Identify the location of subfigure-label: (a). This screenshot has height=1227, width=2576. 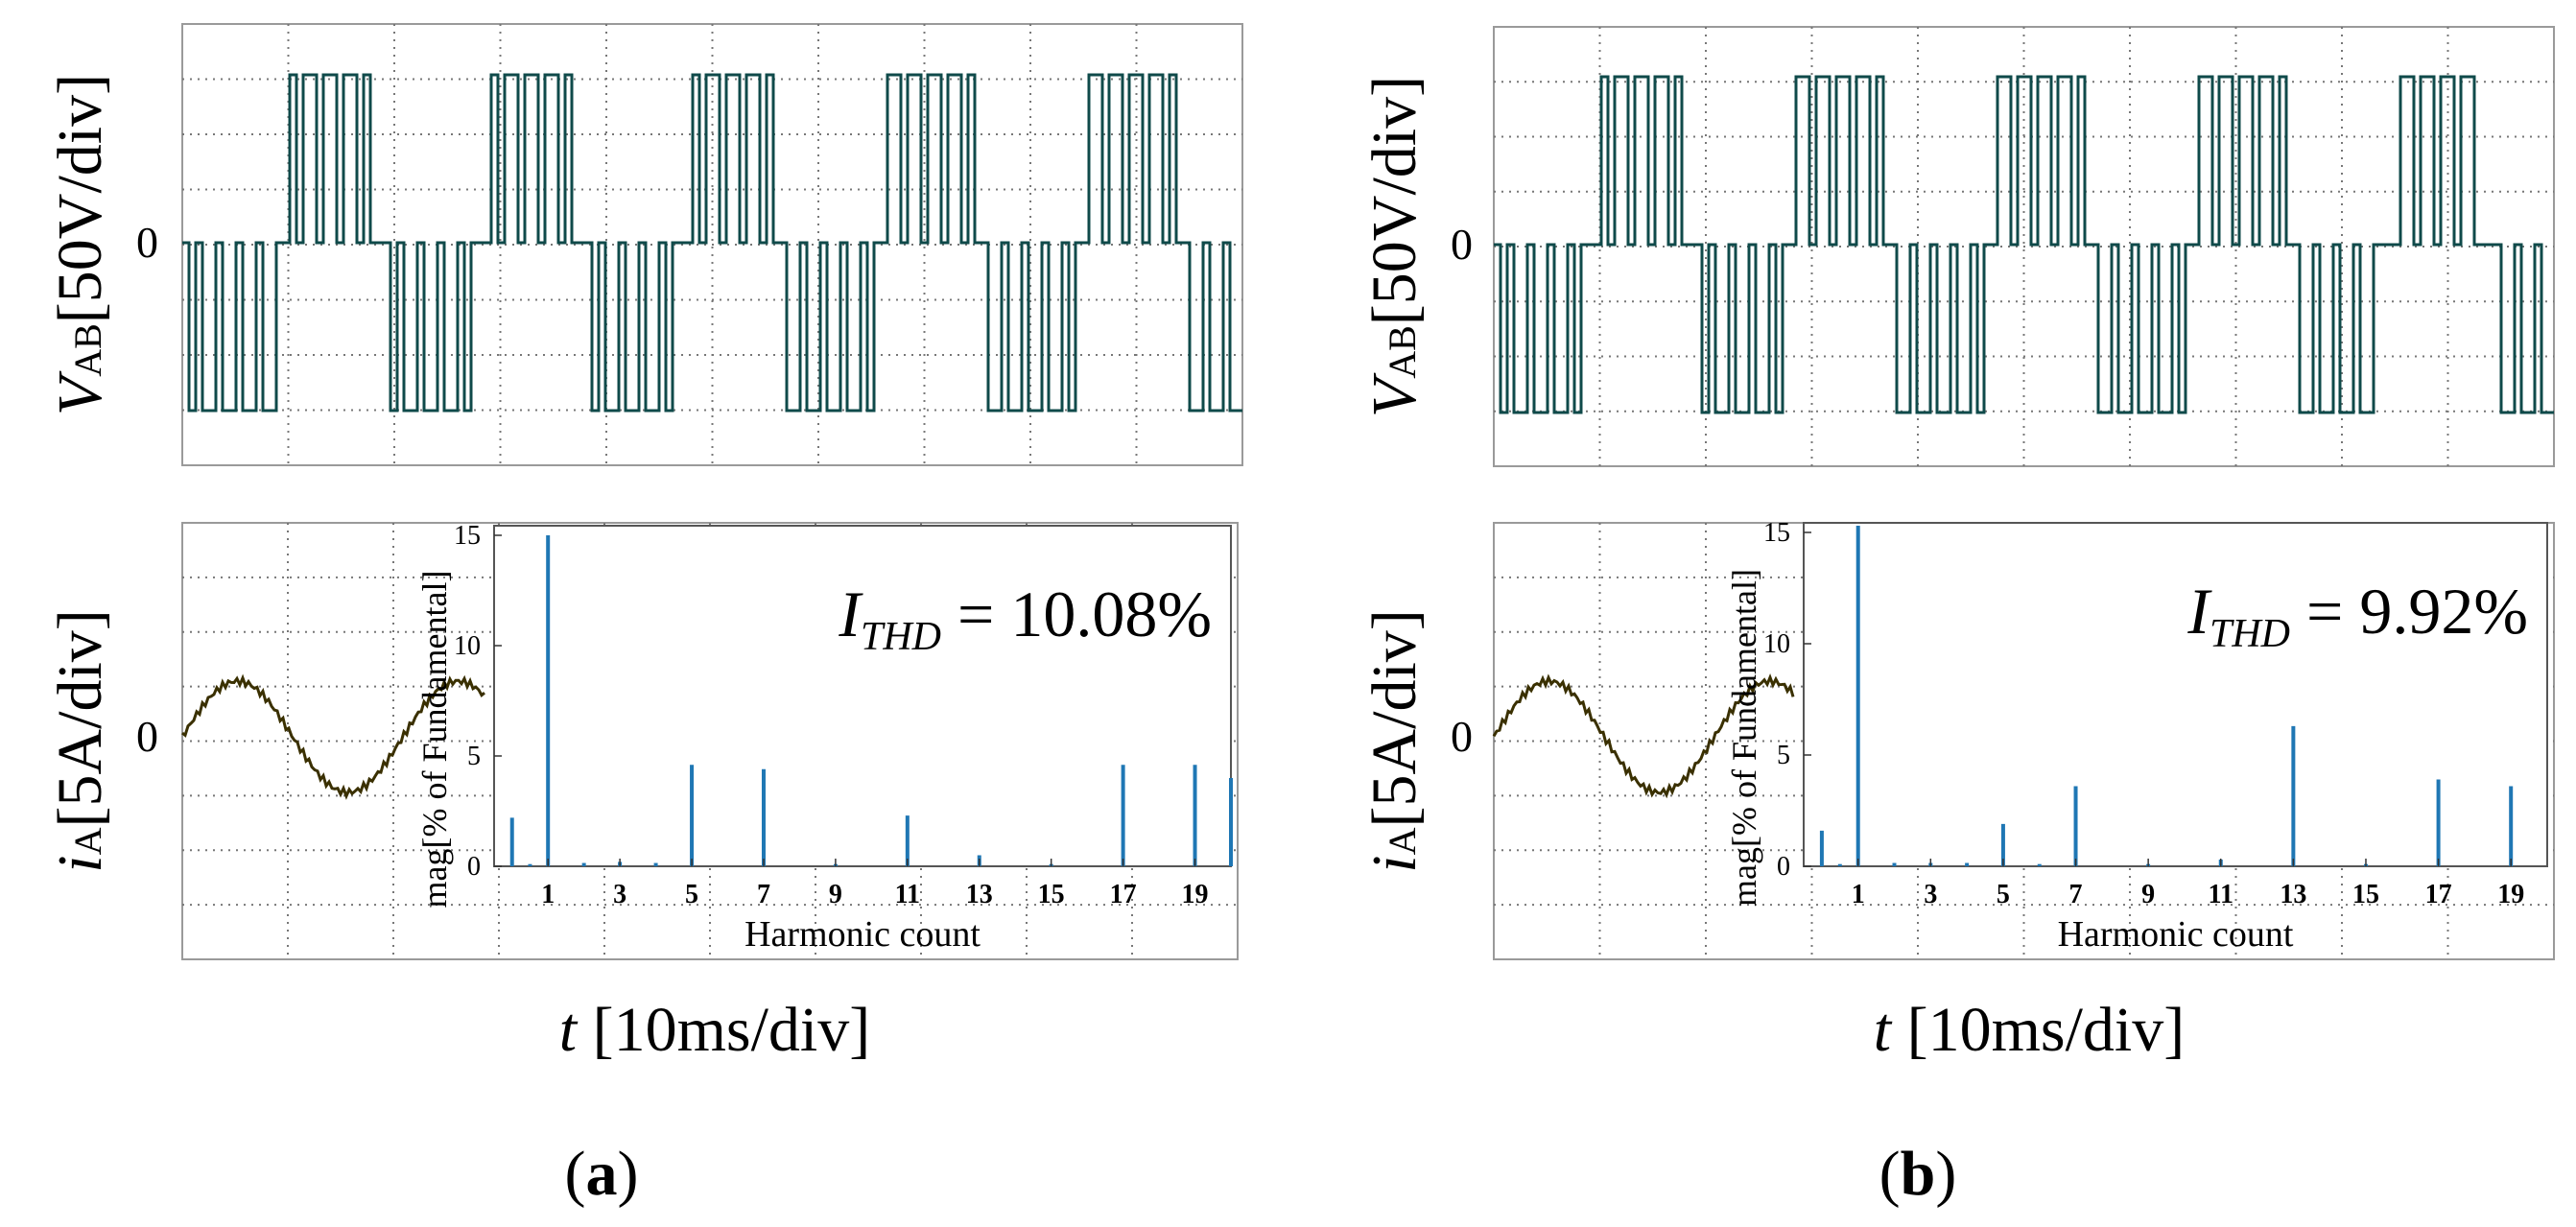
(602, 1174).